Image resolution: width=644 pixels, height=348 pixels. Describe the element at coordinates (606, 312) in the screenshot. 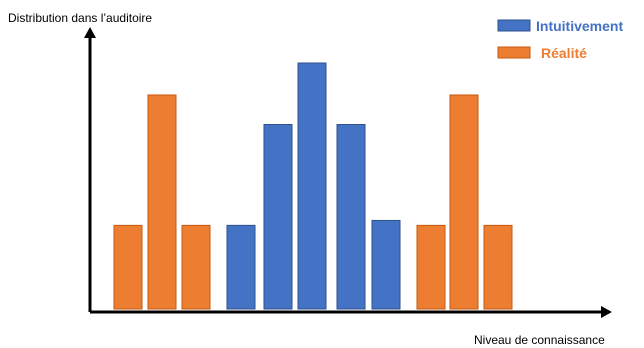

I see `x-axis-arrow` at that location.